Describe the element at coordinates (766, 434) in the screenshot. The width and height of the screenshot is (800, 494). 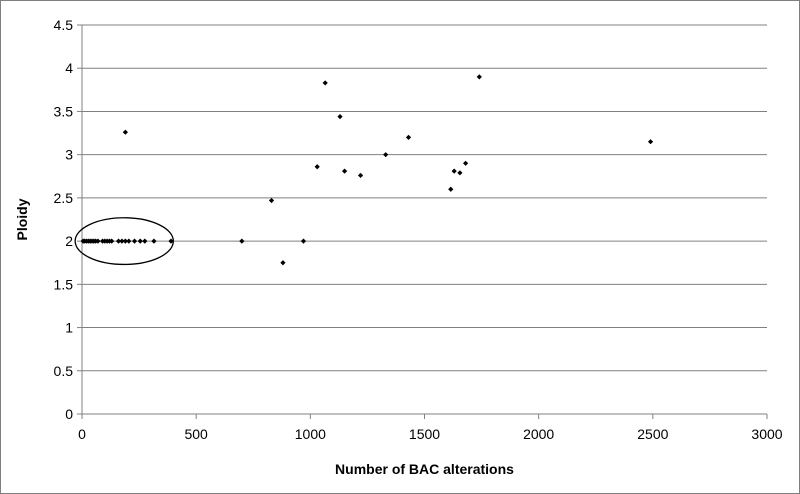
I see `x-tick-label: 3000` at that location.